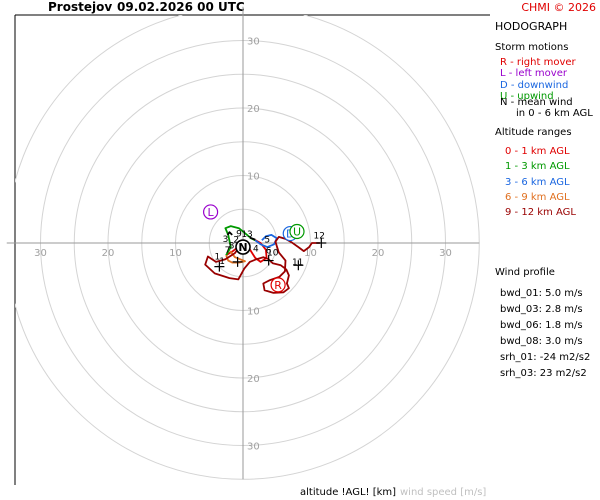 The width and height of the screenshot is (600, 500). Describe the element at coordinates (267, 241) in the screenshot. I see `altitude-label: 5` at that location.